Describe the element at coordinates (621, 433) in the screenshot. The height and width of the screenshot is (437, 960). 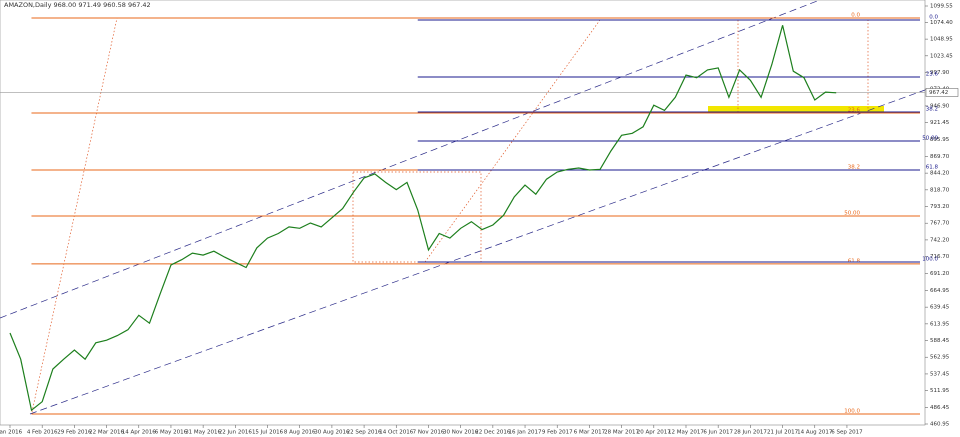
I see `x-tick-label: 28 Mar 2017` at that location.